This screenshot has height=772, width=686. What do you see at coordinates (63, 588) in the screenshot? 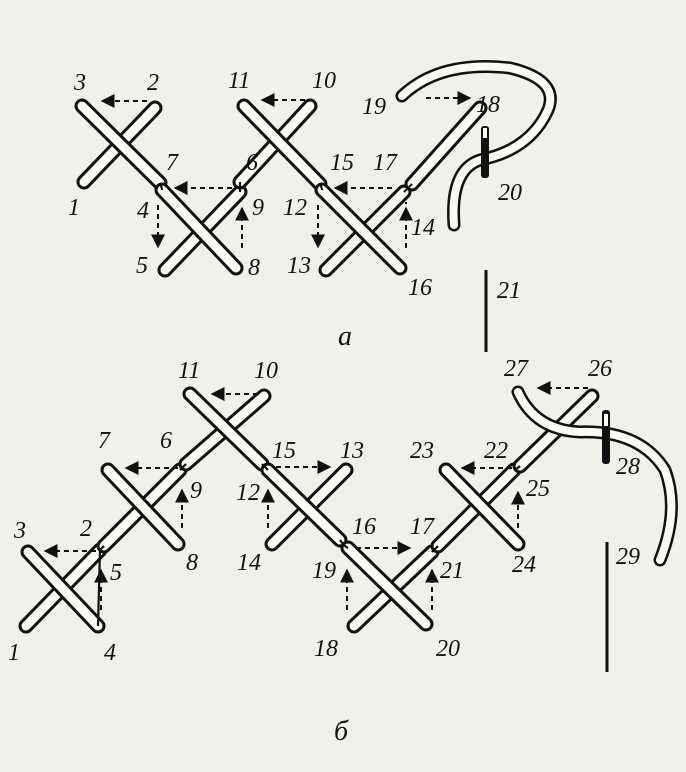
I see `cross-b1` at bounding box center [63, 588].